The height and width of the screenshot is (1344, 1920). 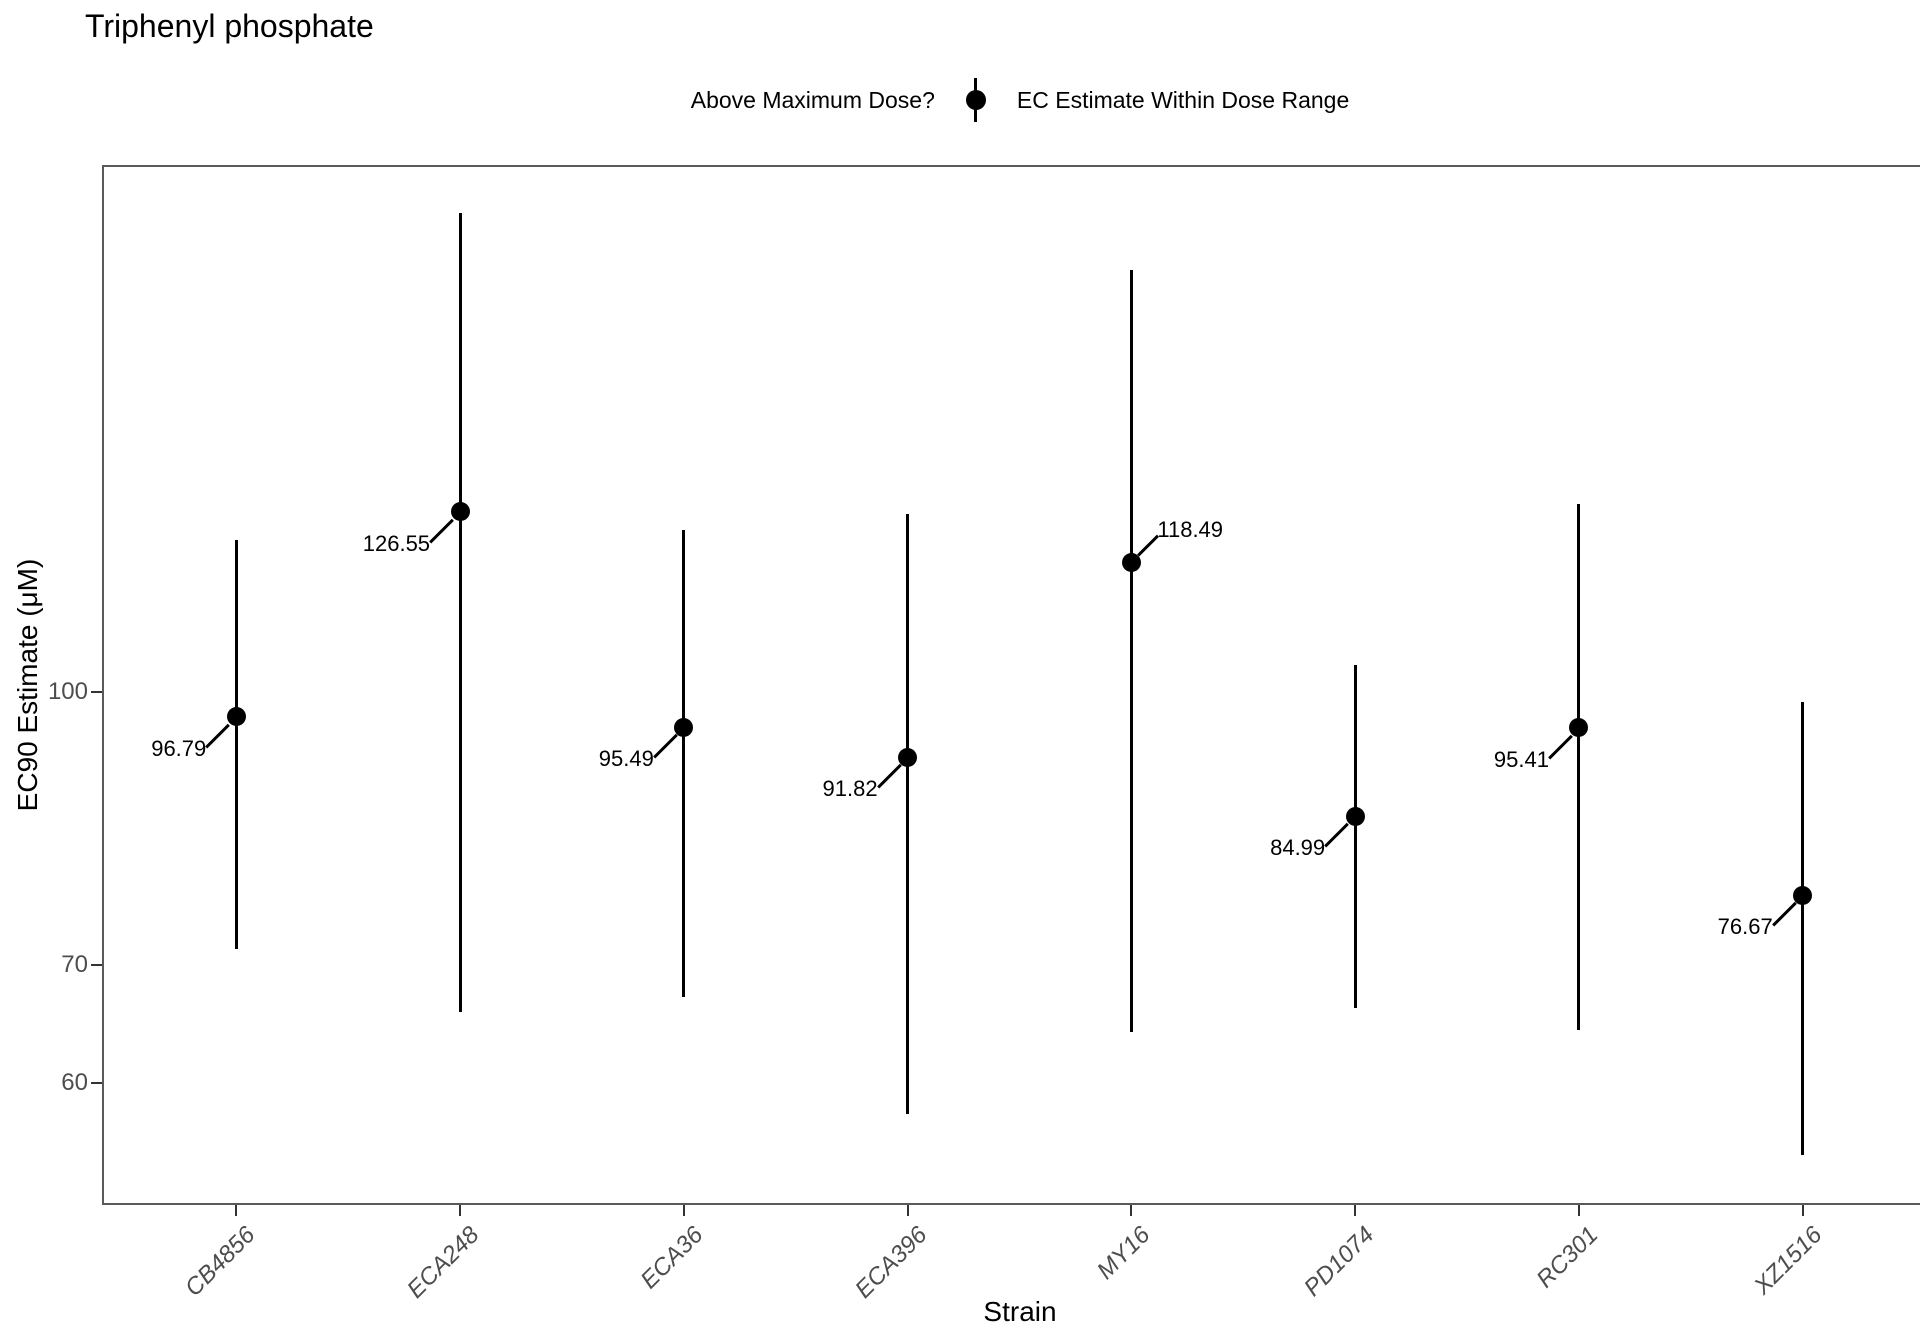 I want to click on x-tick-label: CB4856, so click(x=220, y=1261).